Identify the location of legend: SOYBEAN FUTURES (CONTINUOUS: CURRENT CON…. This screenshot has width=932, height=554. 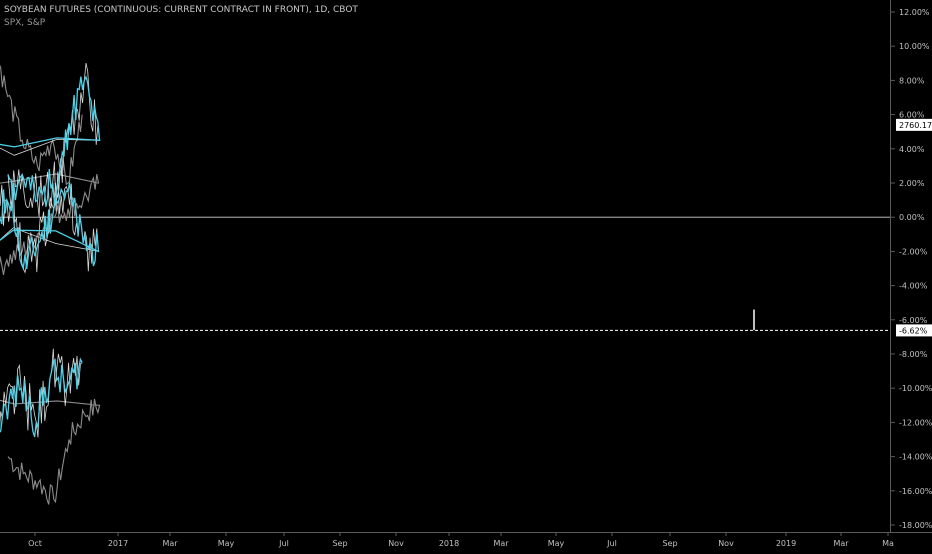
(181, 17).